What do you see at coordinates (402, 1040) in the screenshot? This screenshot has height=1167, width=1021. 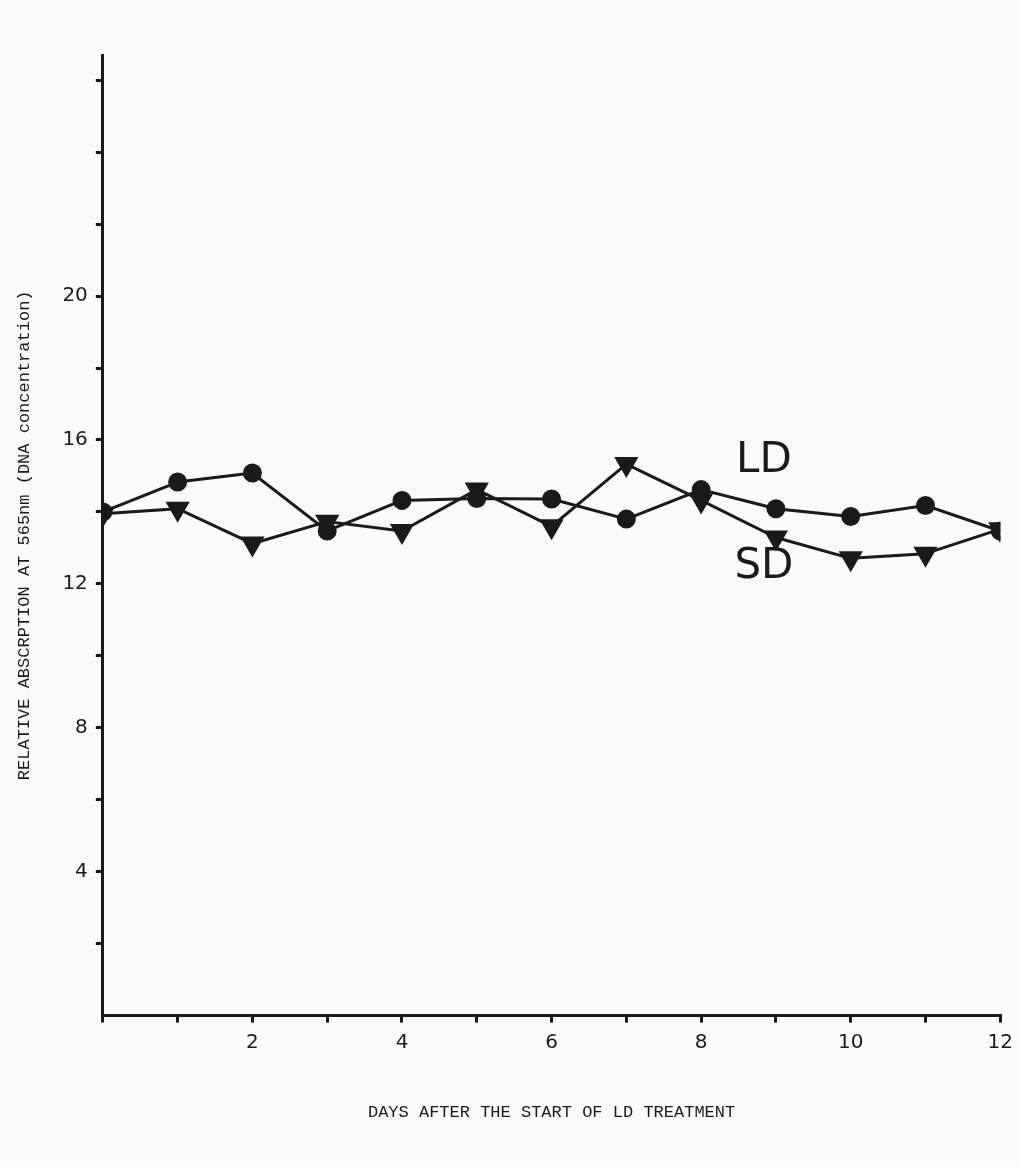 I see `x-tick-label: 4` at bounding box center [402, 1040].